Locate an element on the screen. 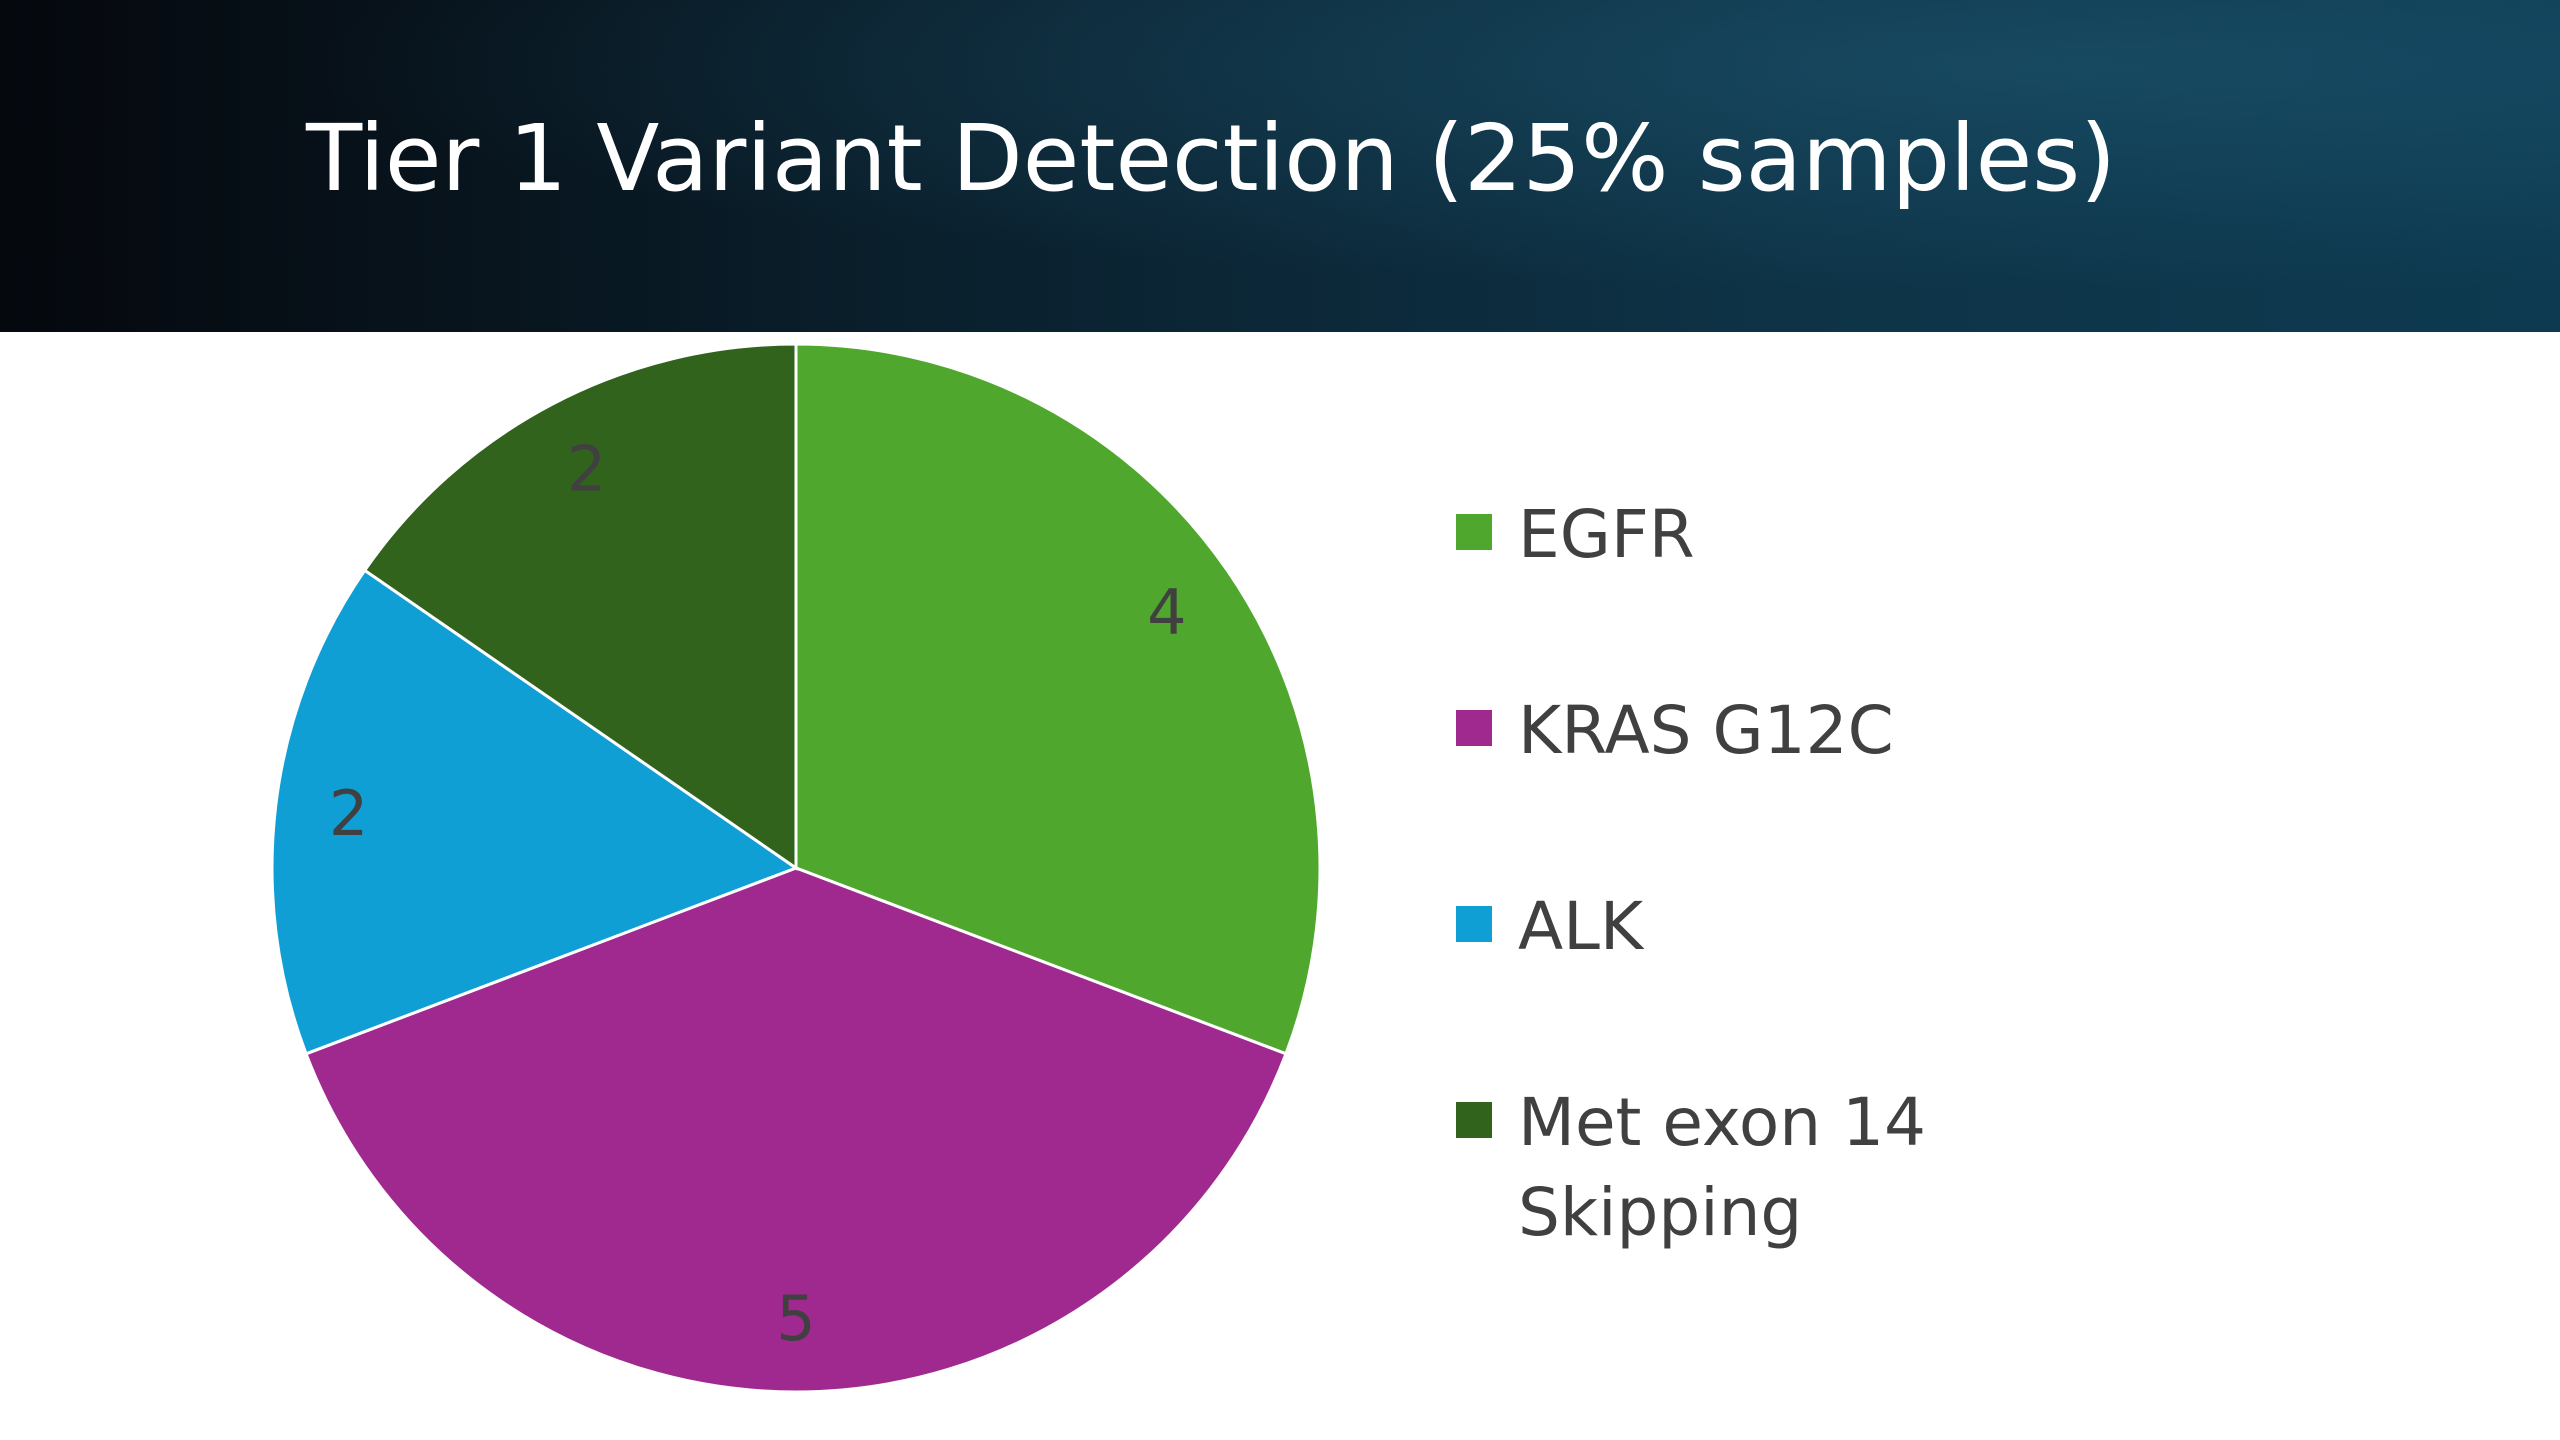  data-label-egfr: 4 is located at coordinates (1166, 612).